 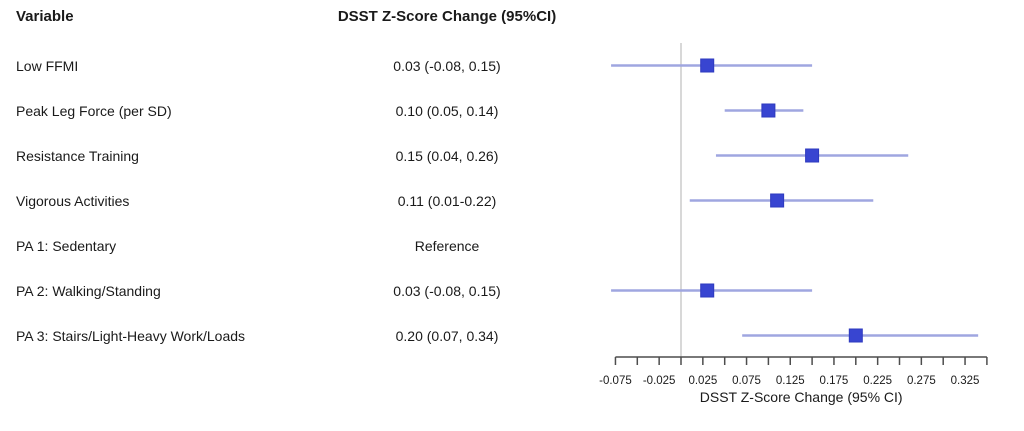 I want to click on x-axis-tick-label: -0.025, so click(x=659, y=381).